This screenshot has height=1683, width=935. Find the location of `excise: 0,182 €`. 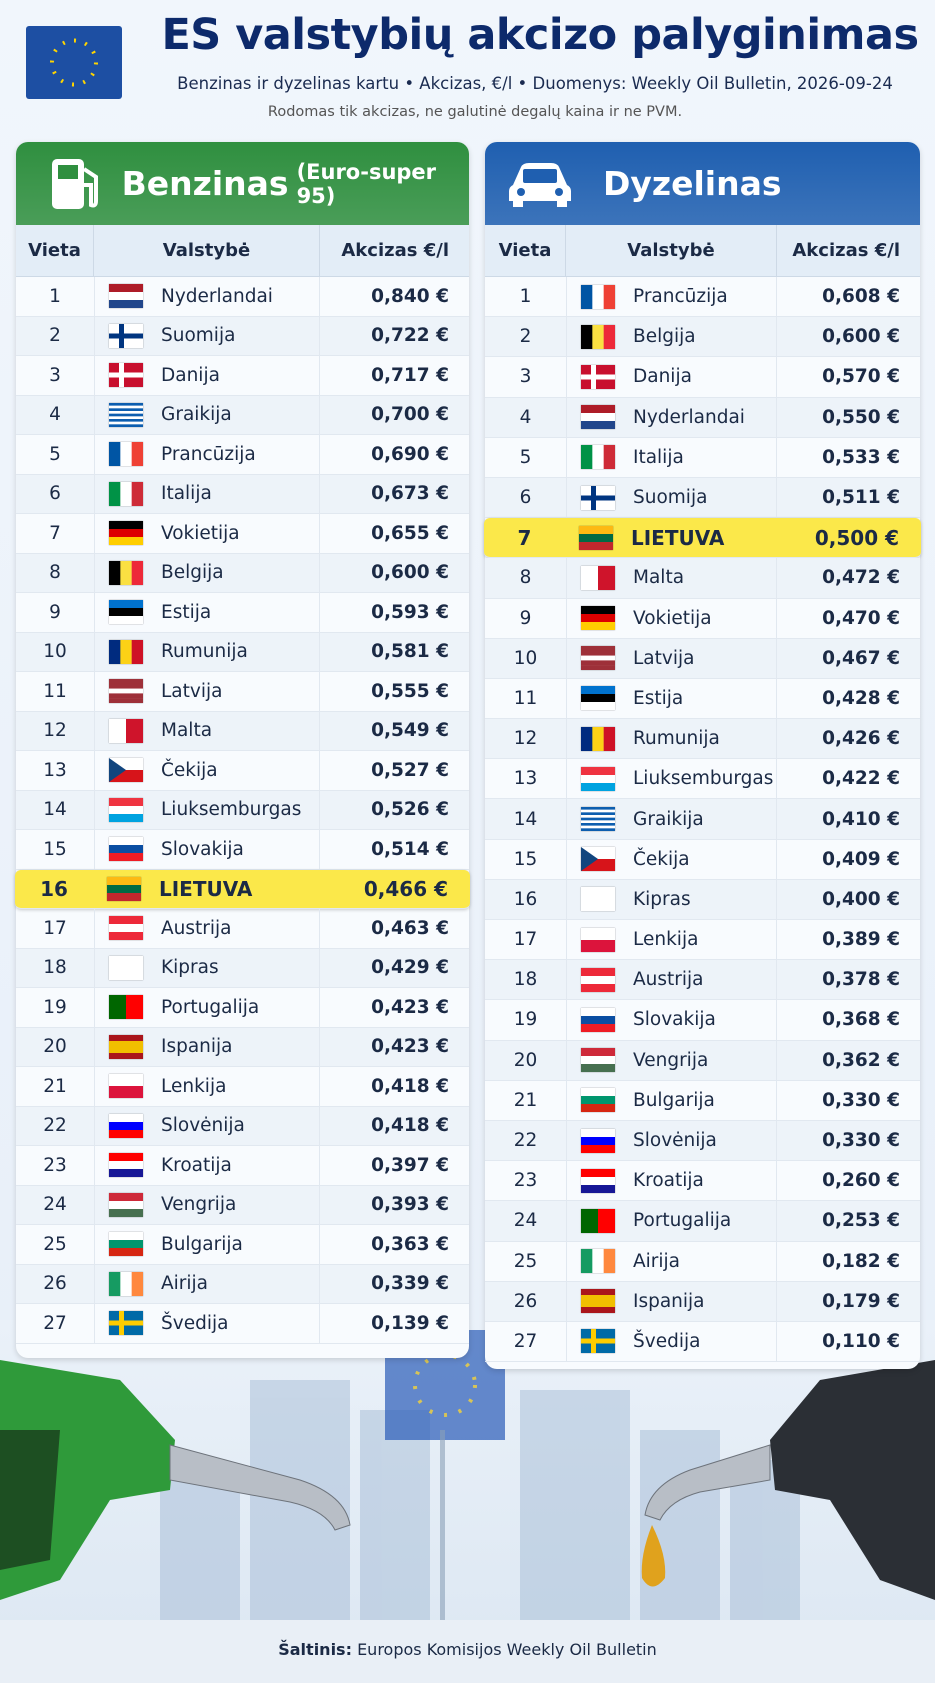

excise: 0,182 € is located at coordinates (861, 1261).